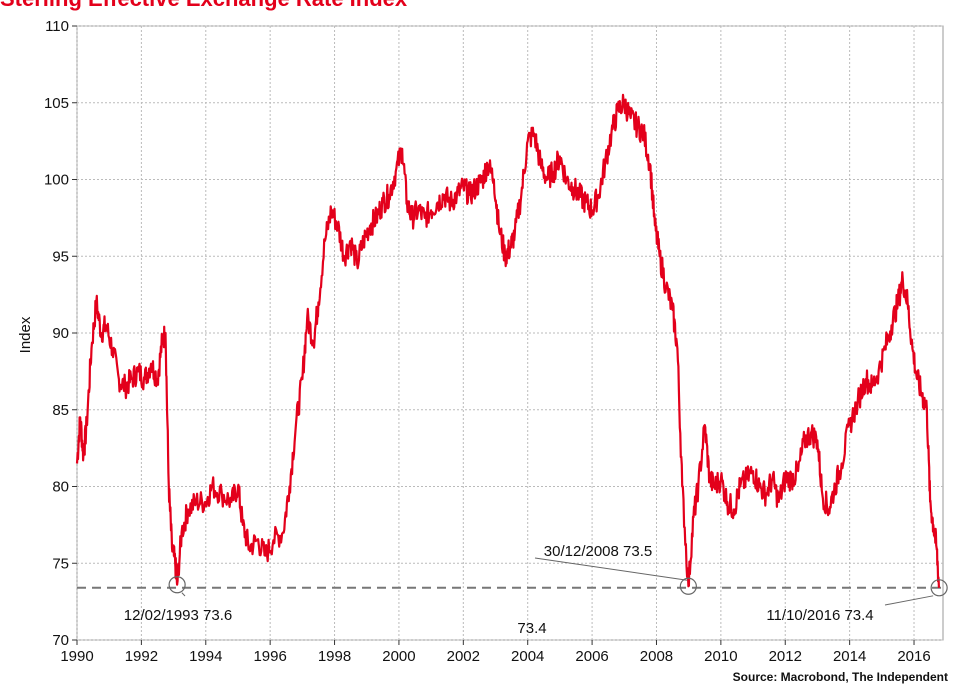 The image size is (968, 684). What do you see at coordinates (60, 256) in the screenshot?
I see `y-tick-label: 95` at bounding box center [60, 256].